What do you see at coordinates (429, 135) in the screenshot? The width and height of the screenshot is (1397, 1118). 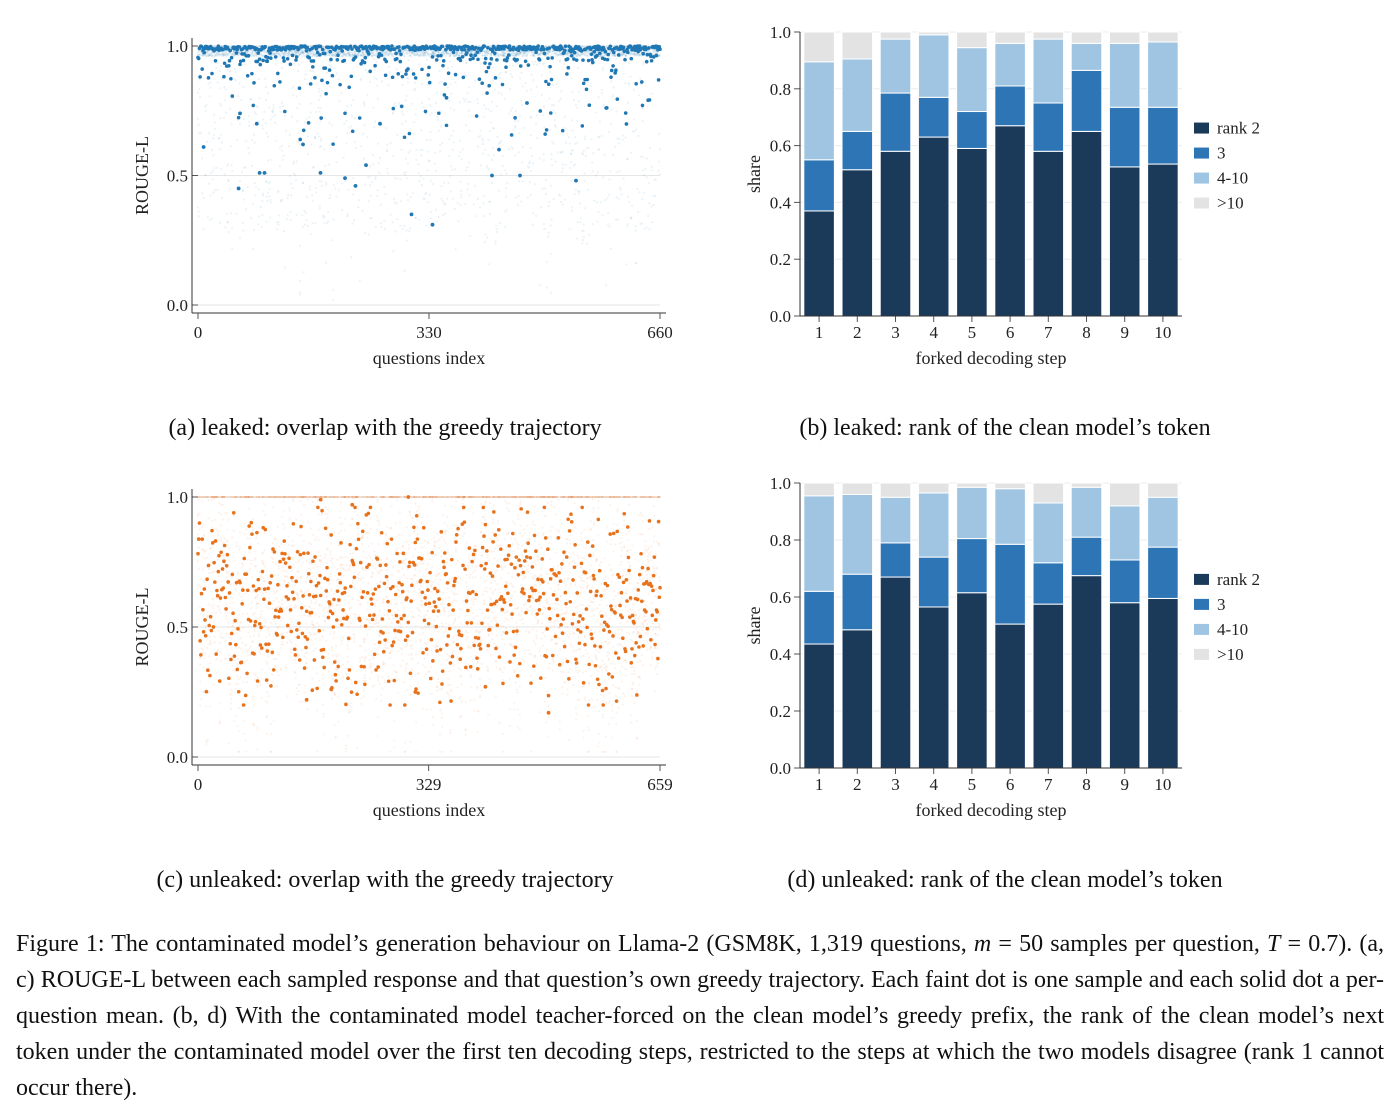 I see `mean-dots` at bounding box center [429, 135].